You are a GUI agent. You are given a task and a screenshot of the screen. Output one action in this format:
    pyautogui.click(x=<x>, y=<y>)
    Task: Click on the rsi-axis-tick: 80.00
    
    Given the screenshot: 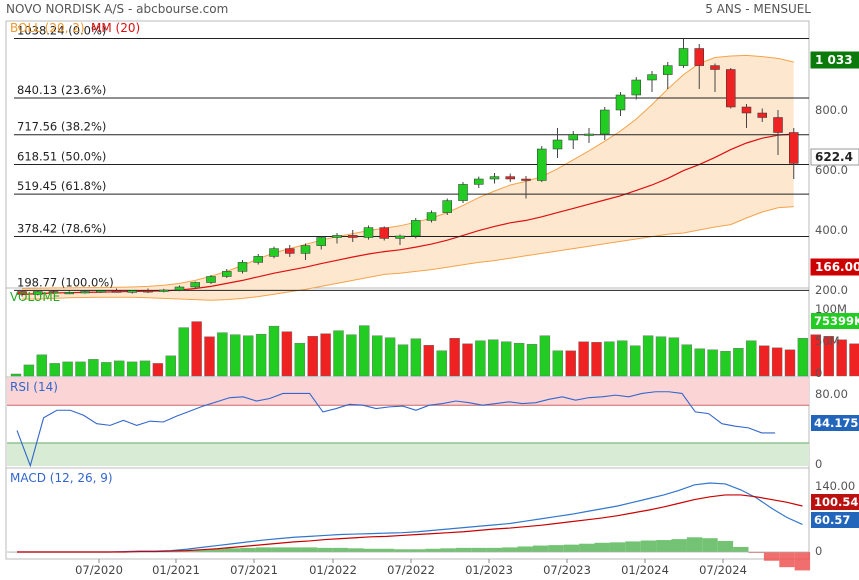 What is the action you would take?
    pyautogui.click(x=831, y=394)
    